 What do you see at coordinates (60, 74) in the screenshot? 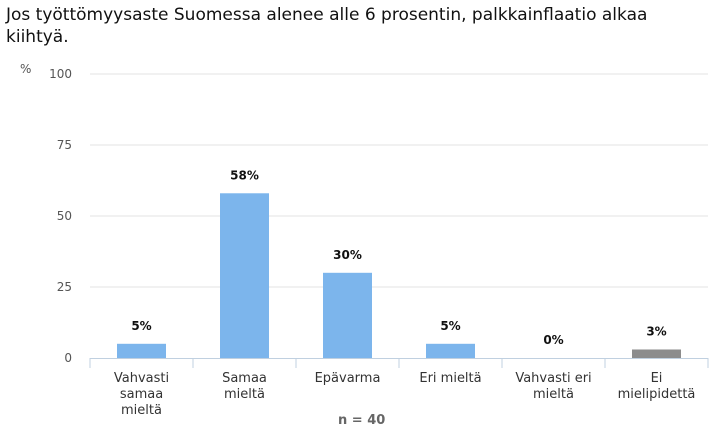
I see `y-tick-label: 100` at bounding box center [60, 74].